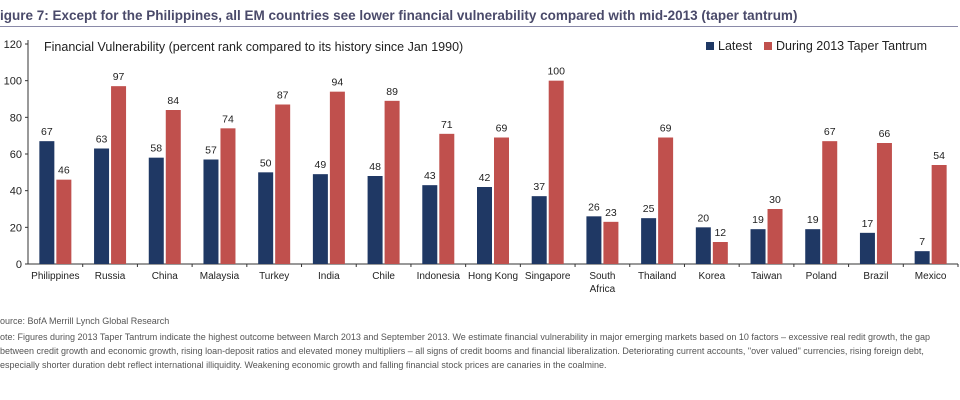  Describe the element at coordinates (220, 276) in the screenshot. I see `x-tick-label: Malaysia` at that location.